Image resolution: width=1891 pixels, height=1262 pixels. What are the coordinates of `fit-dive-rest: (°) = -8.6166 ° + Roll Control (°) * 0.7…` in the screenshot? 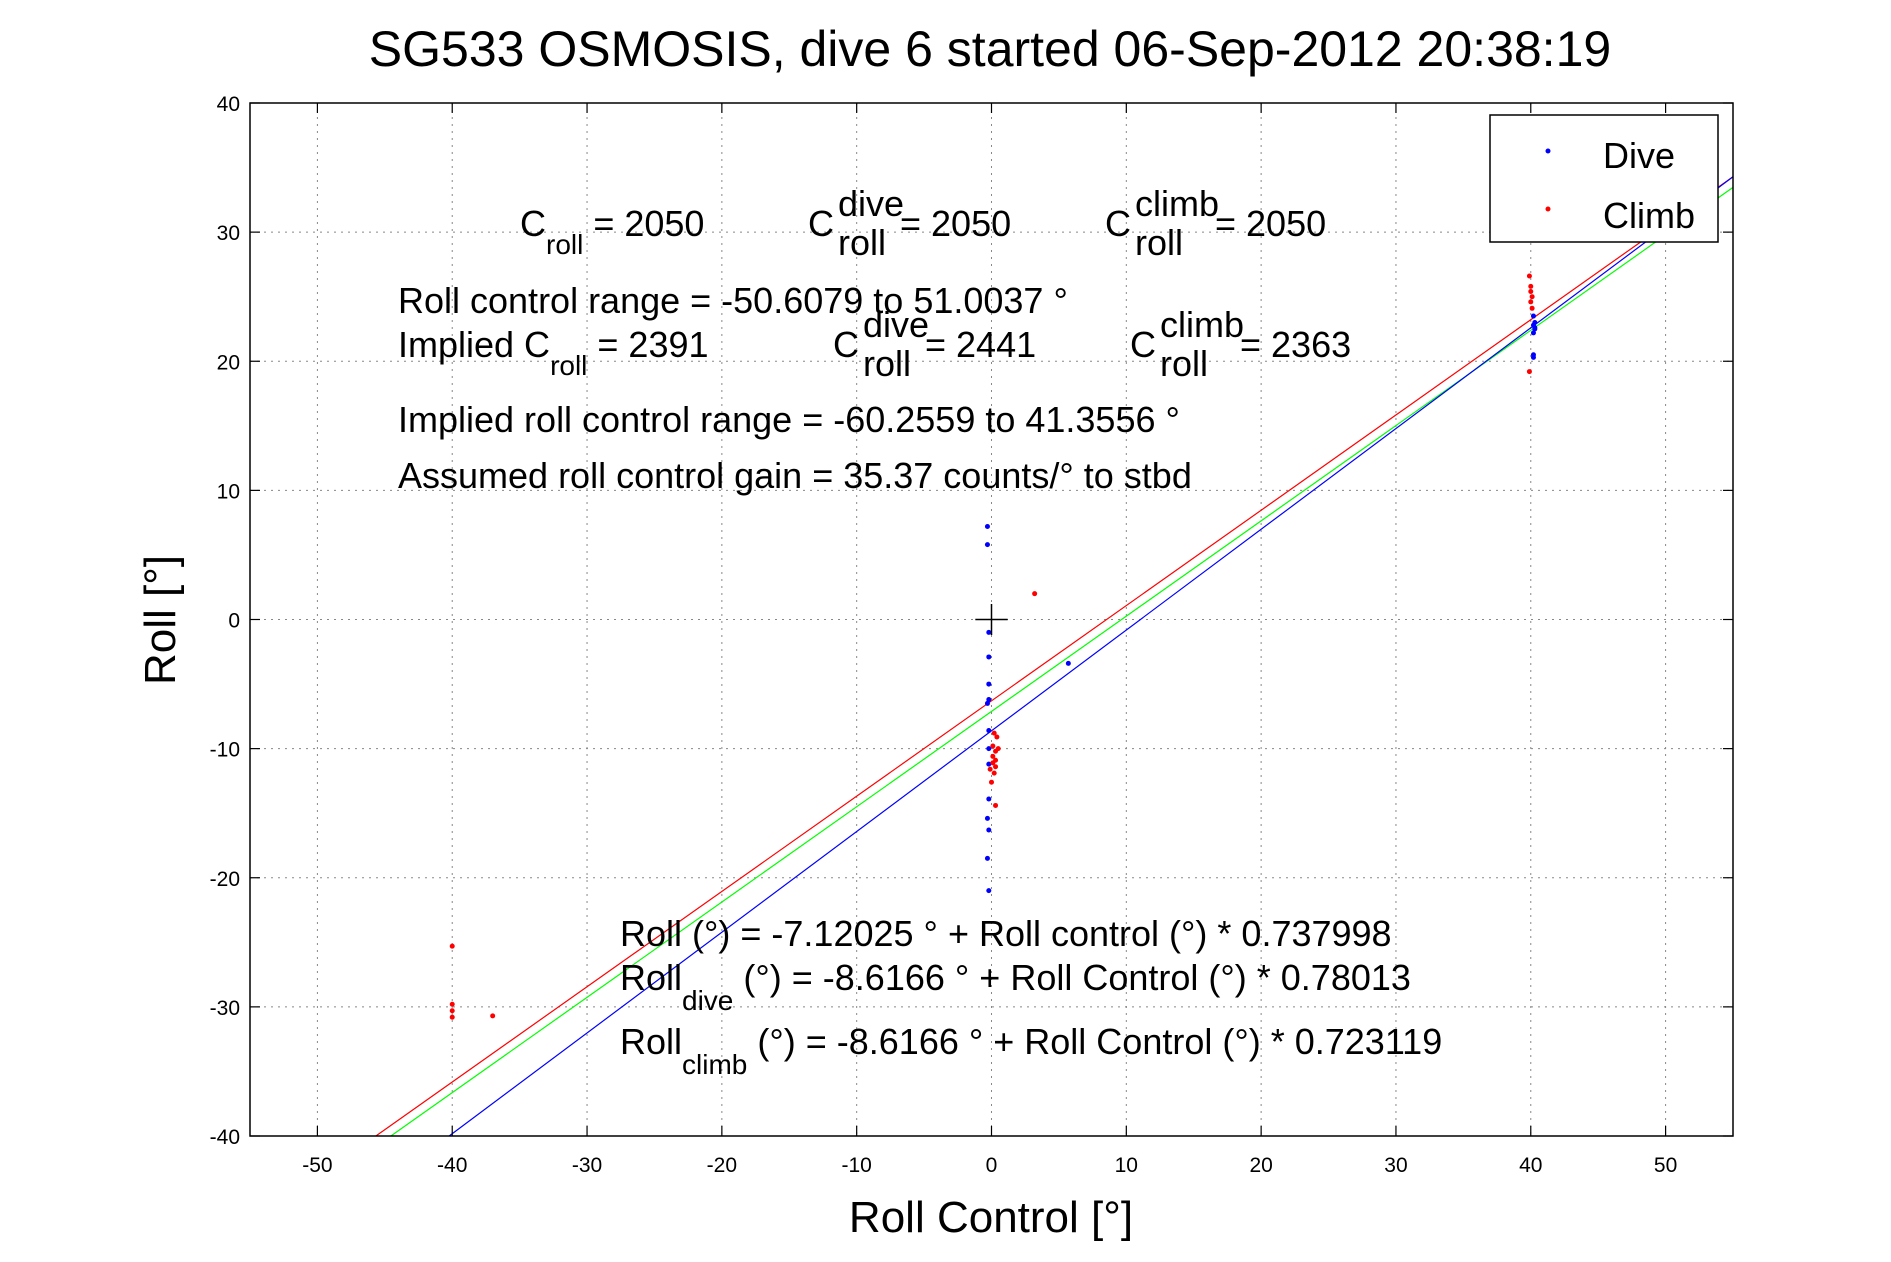 It's located at (1072, 977).